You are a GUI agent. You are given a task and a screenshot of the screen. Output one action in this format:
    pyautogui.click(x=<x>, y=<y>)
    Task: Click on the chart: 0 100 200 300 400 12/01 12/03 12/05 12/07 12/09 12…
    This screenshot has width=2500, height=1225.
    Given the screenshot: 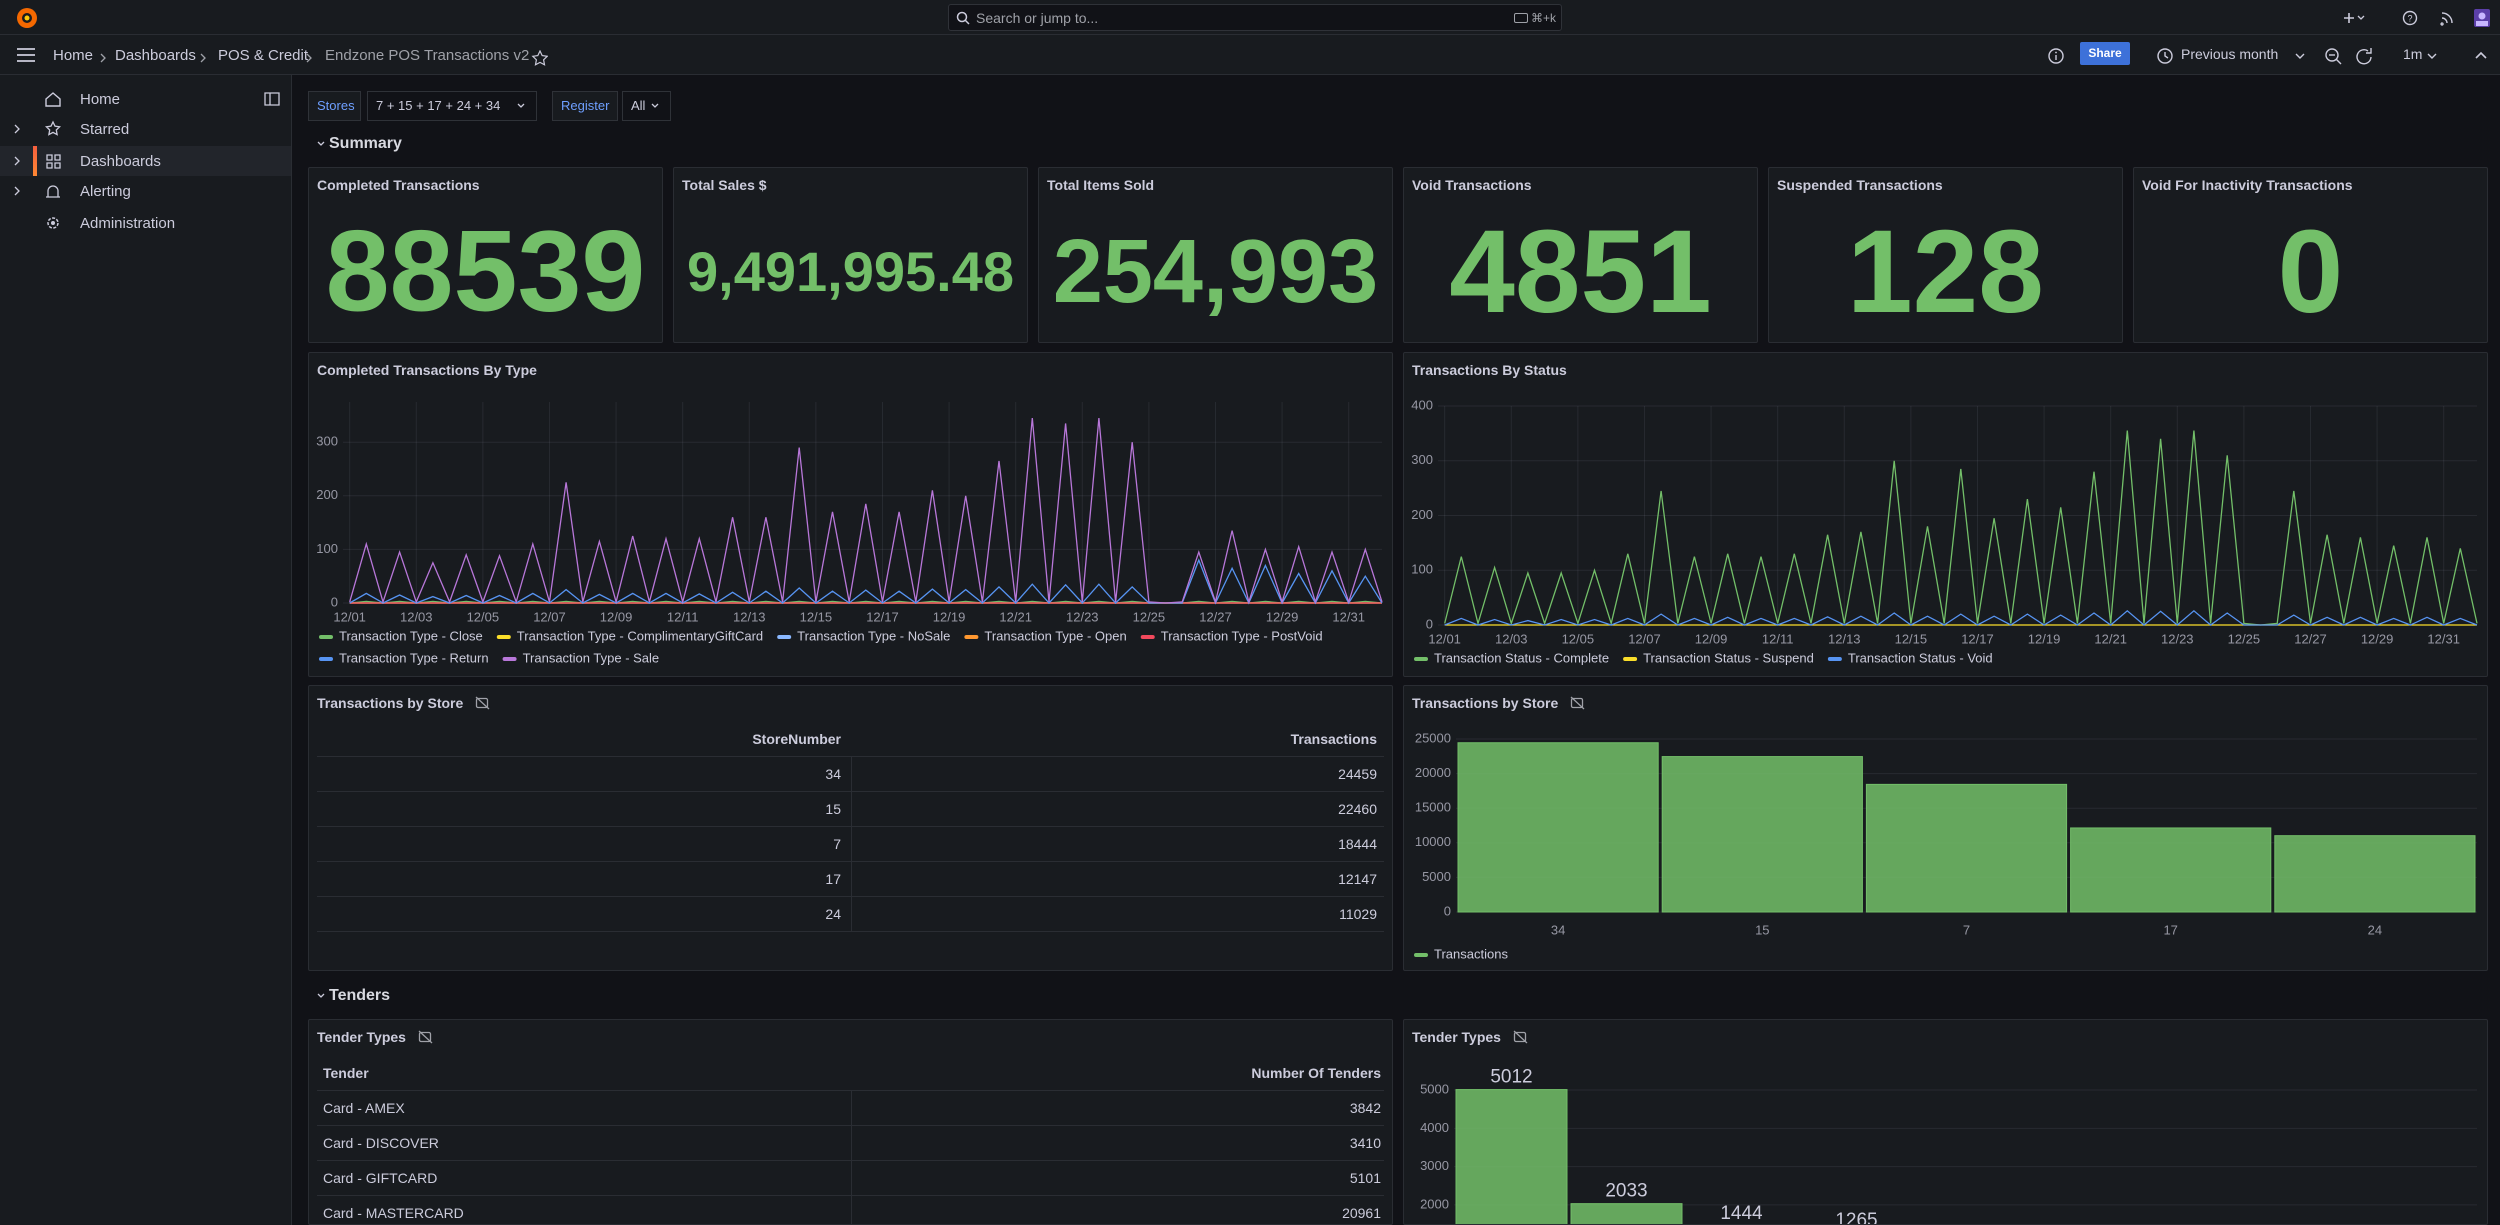 What is the action you would take?
    pyautogui.click(x=1944, y=531)
    